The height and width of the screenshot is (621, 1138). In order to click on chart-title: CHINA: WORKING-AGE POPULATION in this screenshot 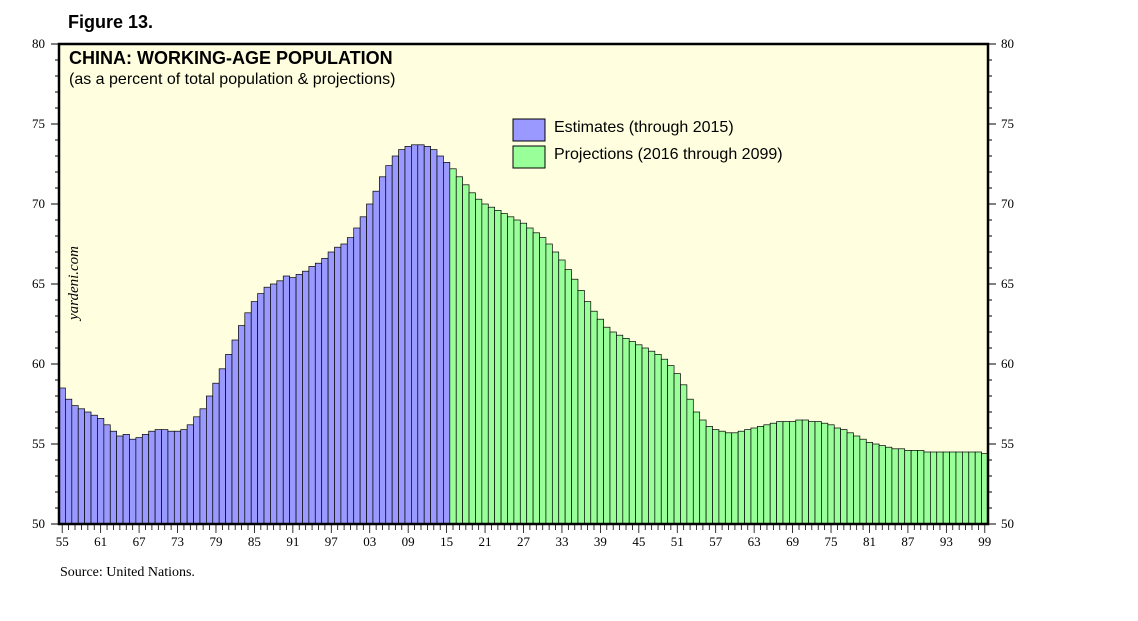, I will do `click(231, 58)`.